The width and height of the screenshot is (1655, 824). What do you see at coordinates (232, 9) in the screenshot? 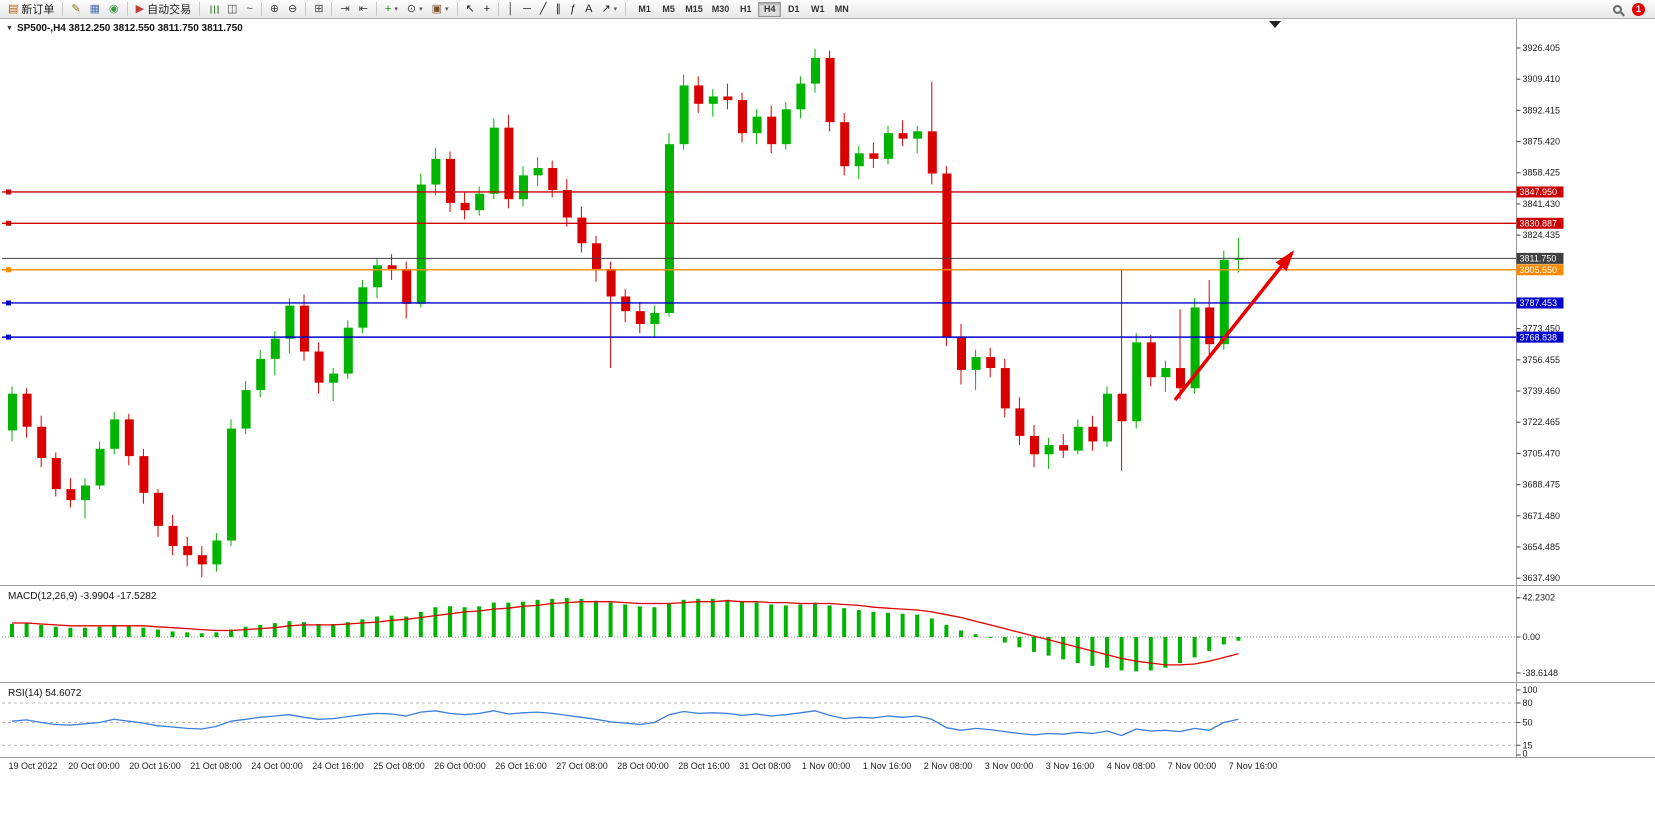
I see `candle-mode-button: ◫` at bounding box center [232, 9].